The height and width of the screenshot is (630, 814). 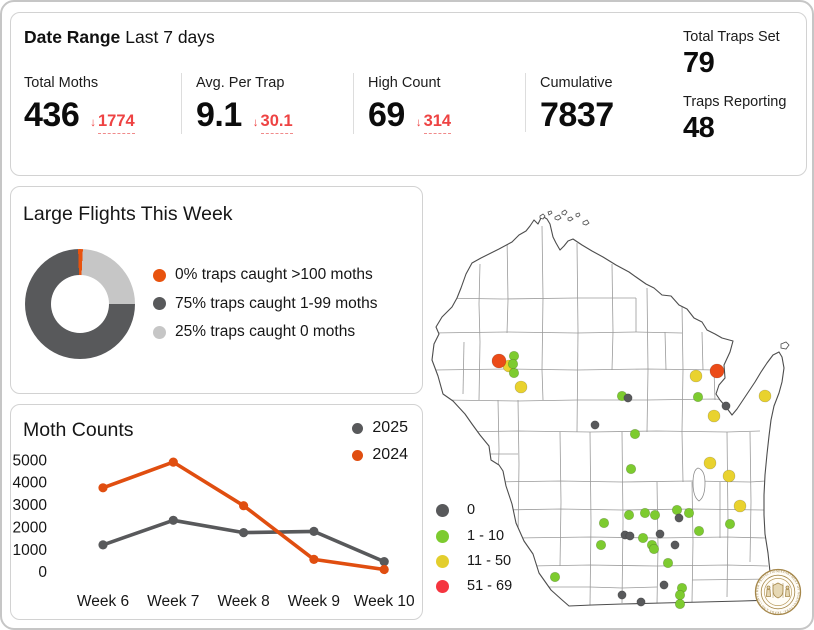 What do you see at coordinates (735, 102) in the screenshot?
I see `traps-reporting-label: Traps Reporting` at bounding box center [735, 102].